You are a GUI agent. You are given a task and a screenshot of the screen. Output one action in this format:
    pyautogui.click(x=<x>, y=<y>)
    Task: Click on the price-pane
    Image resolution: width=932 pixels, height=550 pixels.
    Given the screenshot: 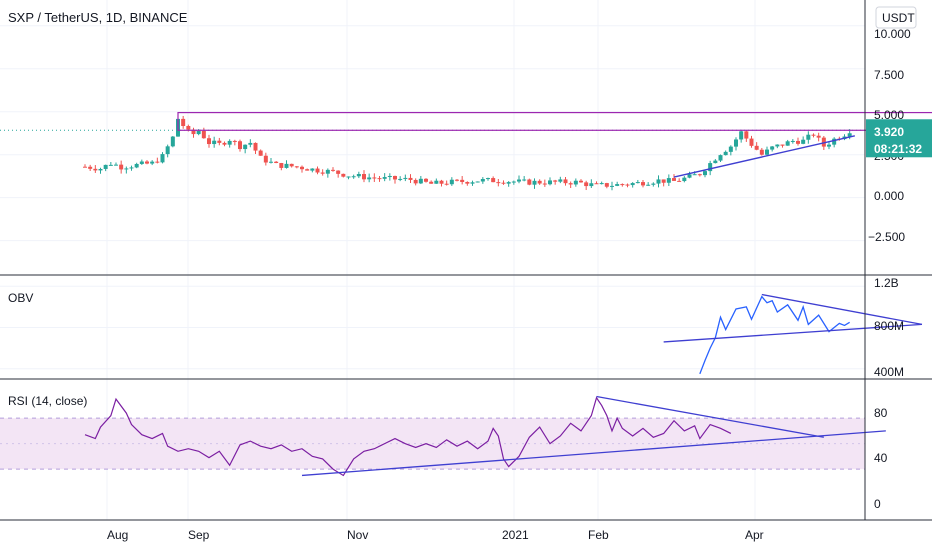 What is the action you would take?
    pyautogui.click(x=466, y=151)
    